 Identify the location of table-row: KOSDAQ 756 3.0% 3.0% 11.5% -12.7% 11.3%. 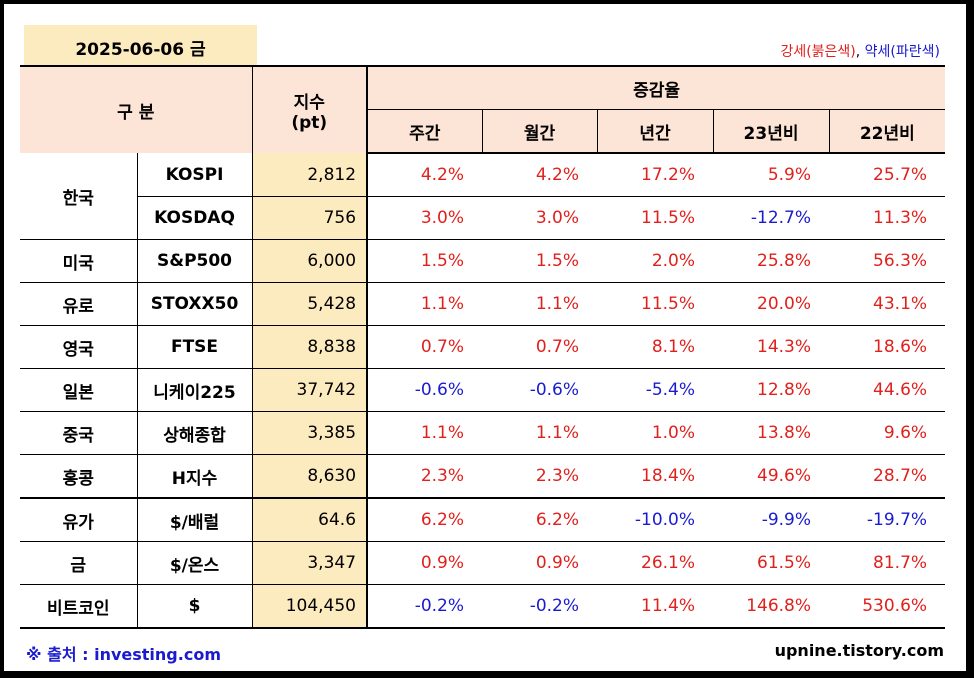
(483, 218).